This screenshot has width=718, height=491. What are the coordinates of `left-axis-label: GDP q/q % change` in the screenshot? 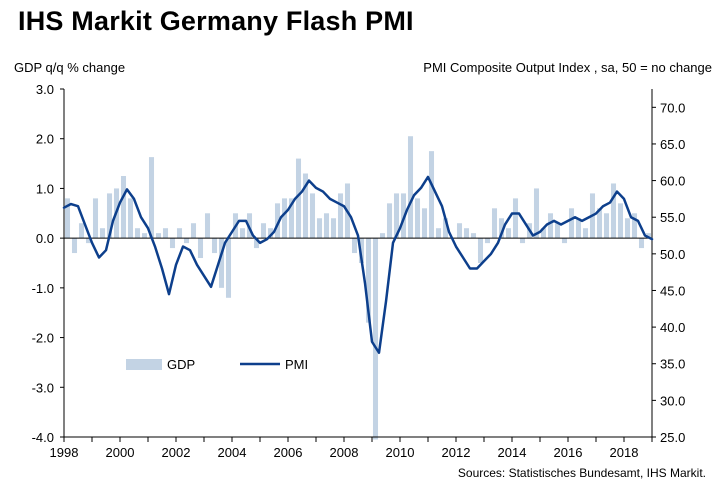 It's located at (70, 67).